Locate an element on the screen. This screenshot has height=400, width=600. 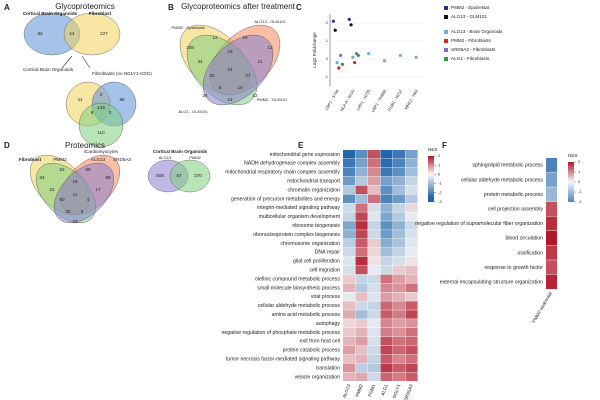
term-label: integrin-mediated signaling pathway is located at coordinates (298, 208).